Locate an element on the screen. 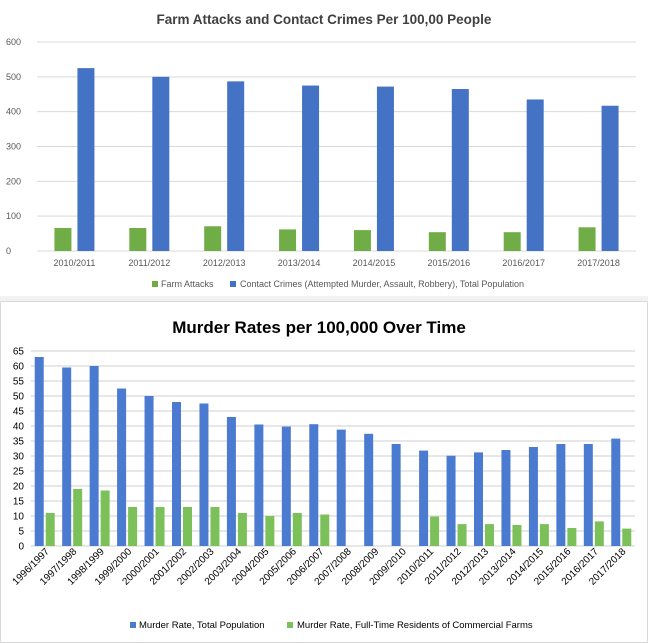 The height and width of the screenshot is (643, 648). y-tick-label: 40 is located at coordinates (19, 427).